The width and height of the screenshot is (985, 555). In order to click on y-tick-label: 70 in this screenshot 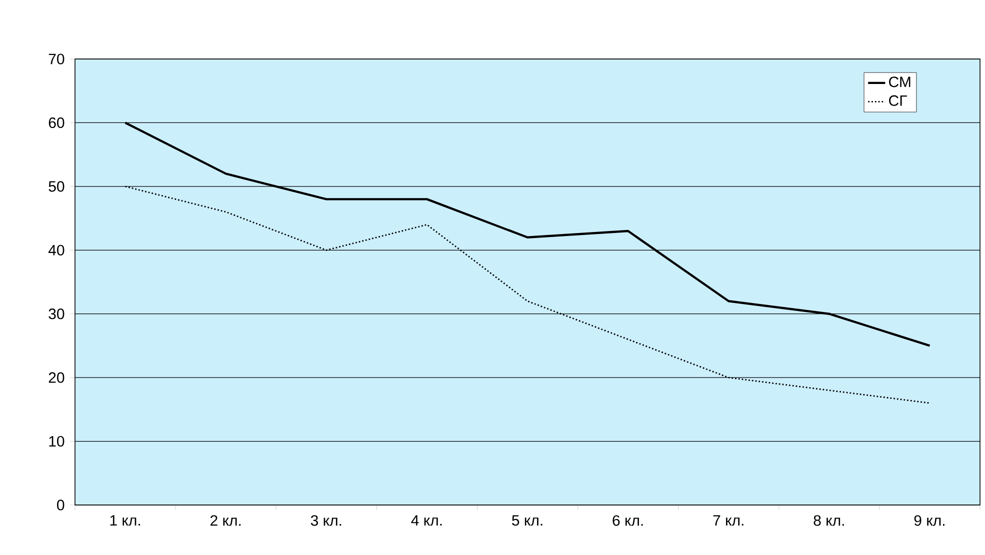, I will do `click(56, 59)`.